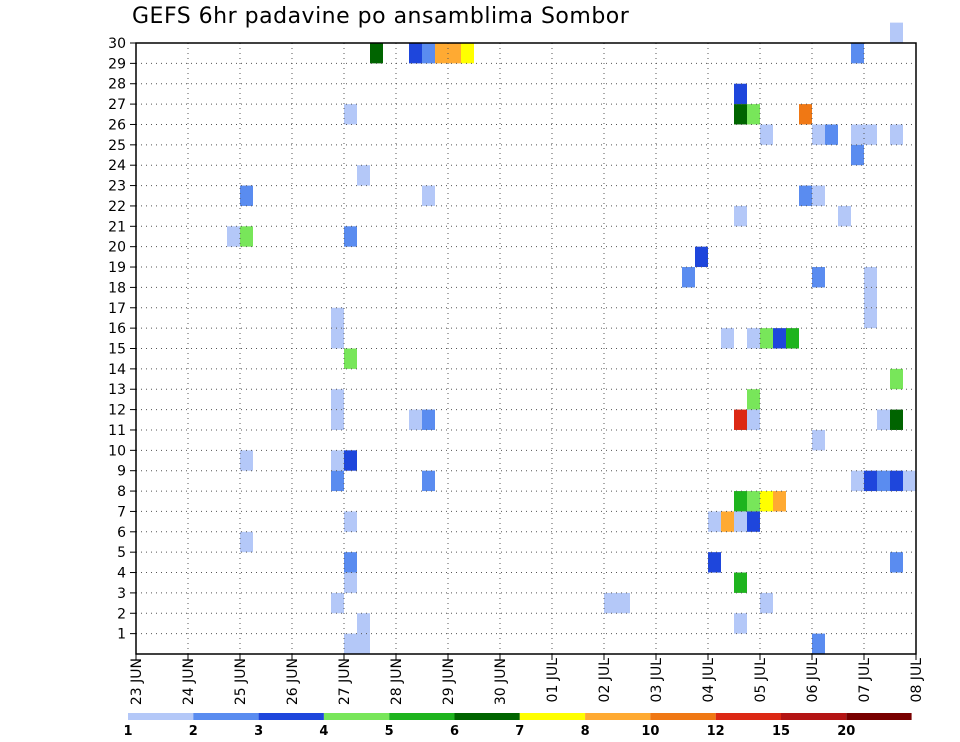 This screenshot has width=960, height=742. I want to click on x-tick-label: 06 JUL, so click(813, 680).